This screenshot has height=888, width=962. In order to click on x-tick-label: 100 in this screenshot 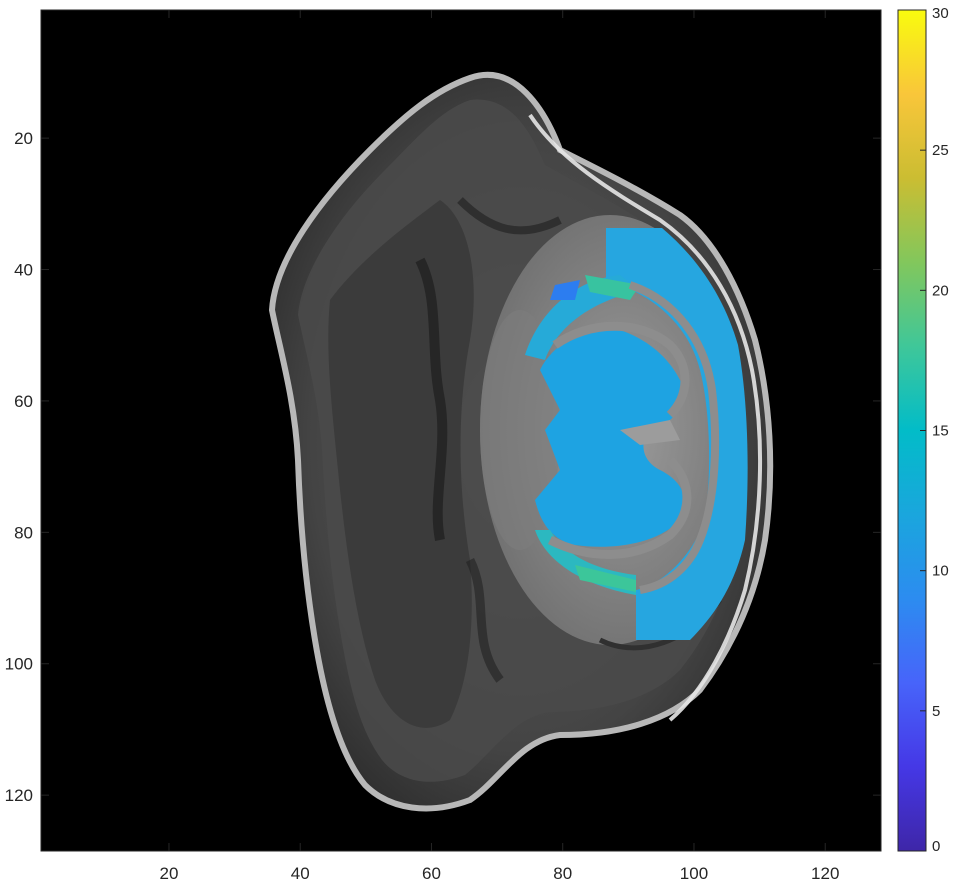, I will do `click(694, 873)`.